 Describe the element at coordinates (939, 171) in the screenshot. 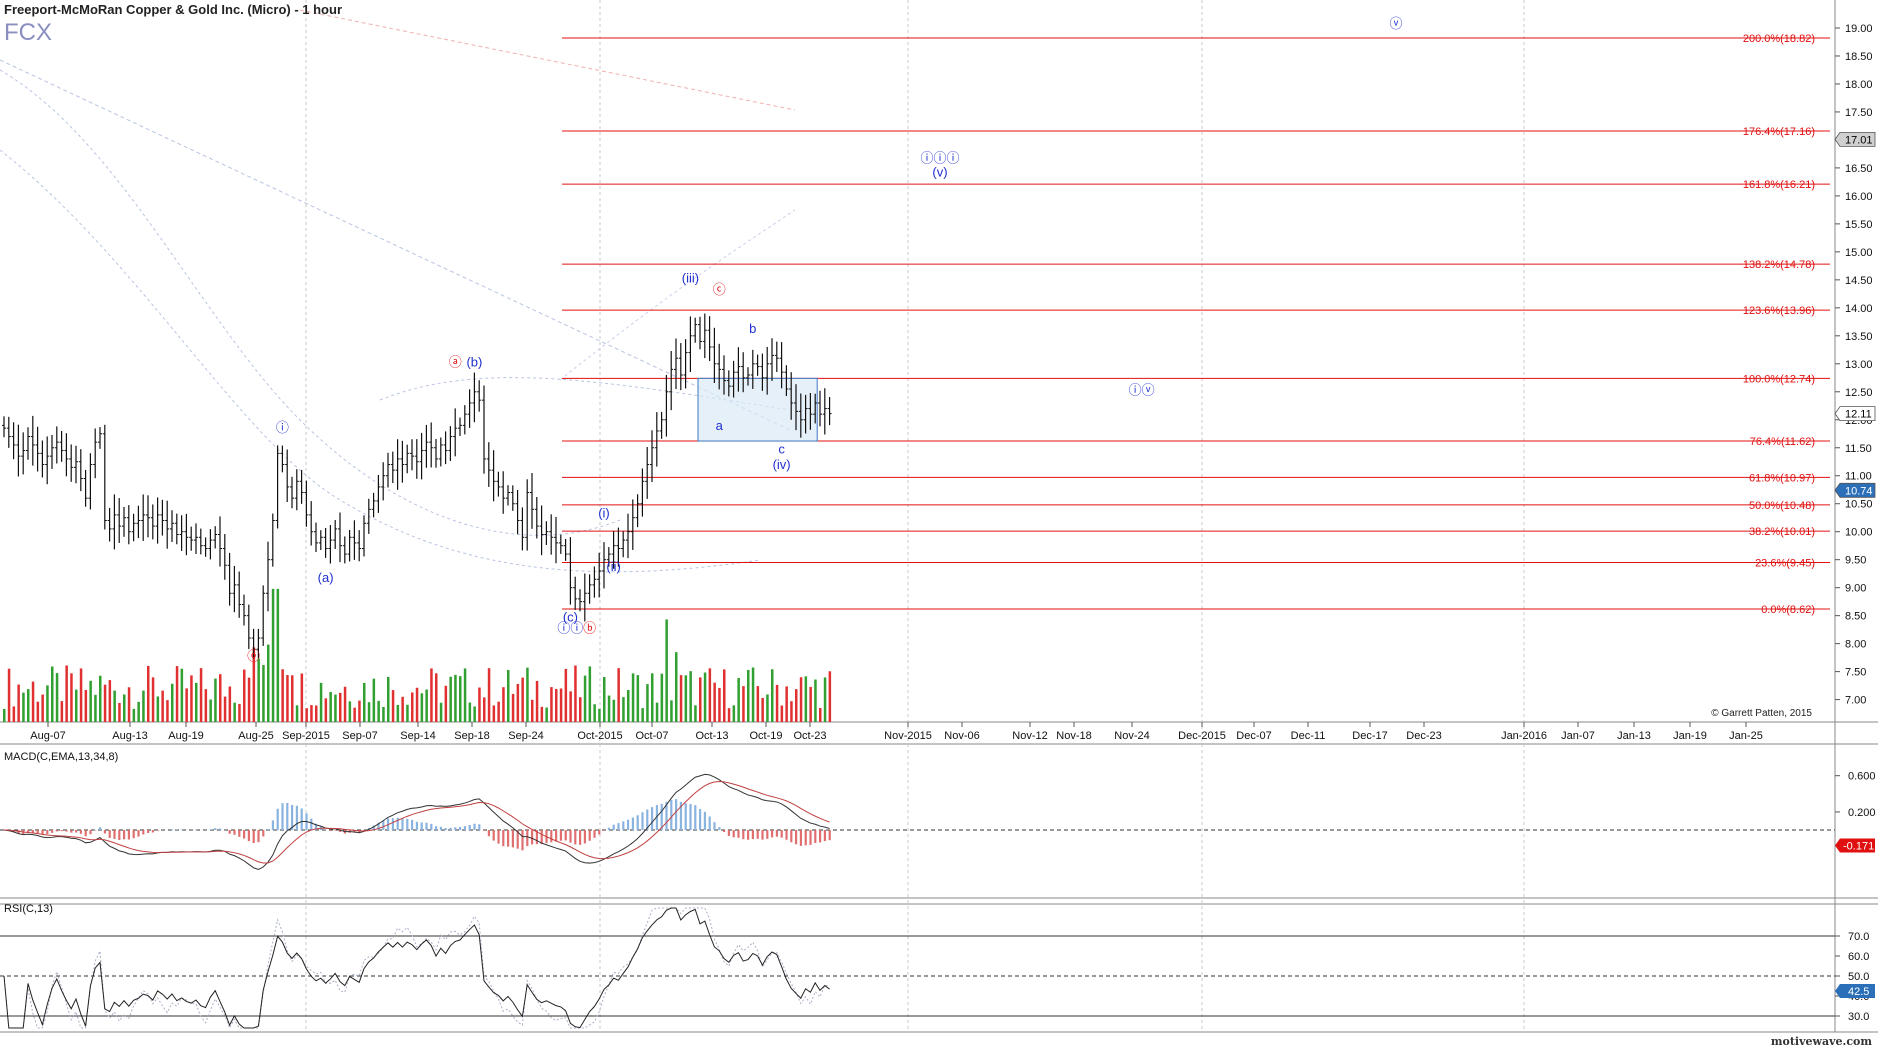

I see `wave-label: (v)` at that location.